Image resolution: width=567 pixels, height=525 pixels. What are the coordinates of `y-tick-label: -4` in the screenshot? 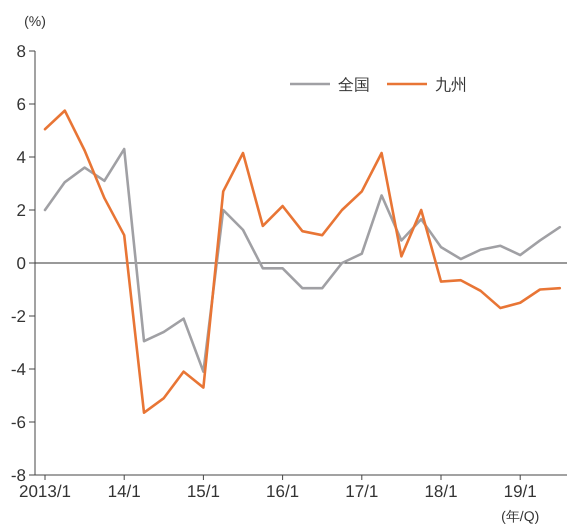 It's located at (18, 369).